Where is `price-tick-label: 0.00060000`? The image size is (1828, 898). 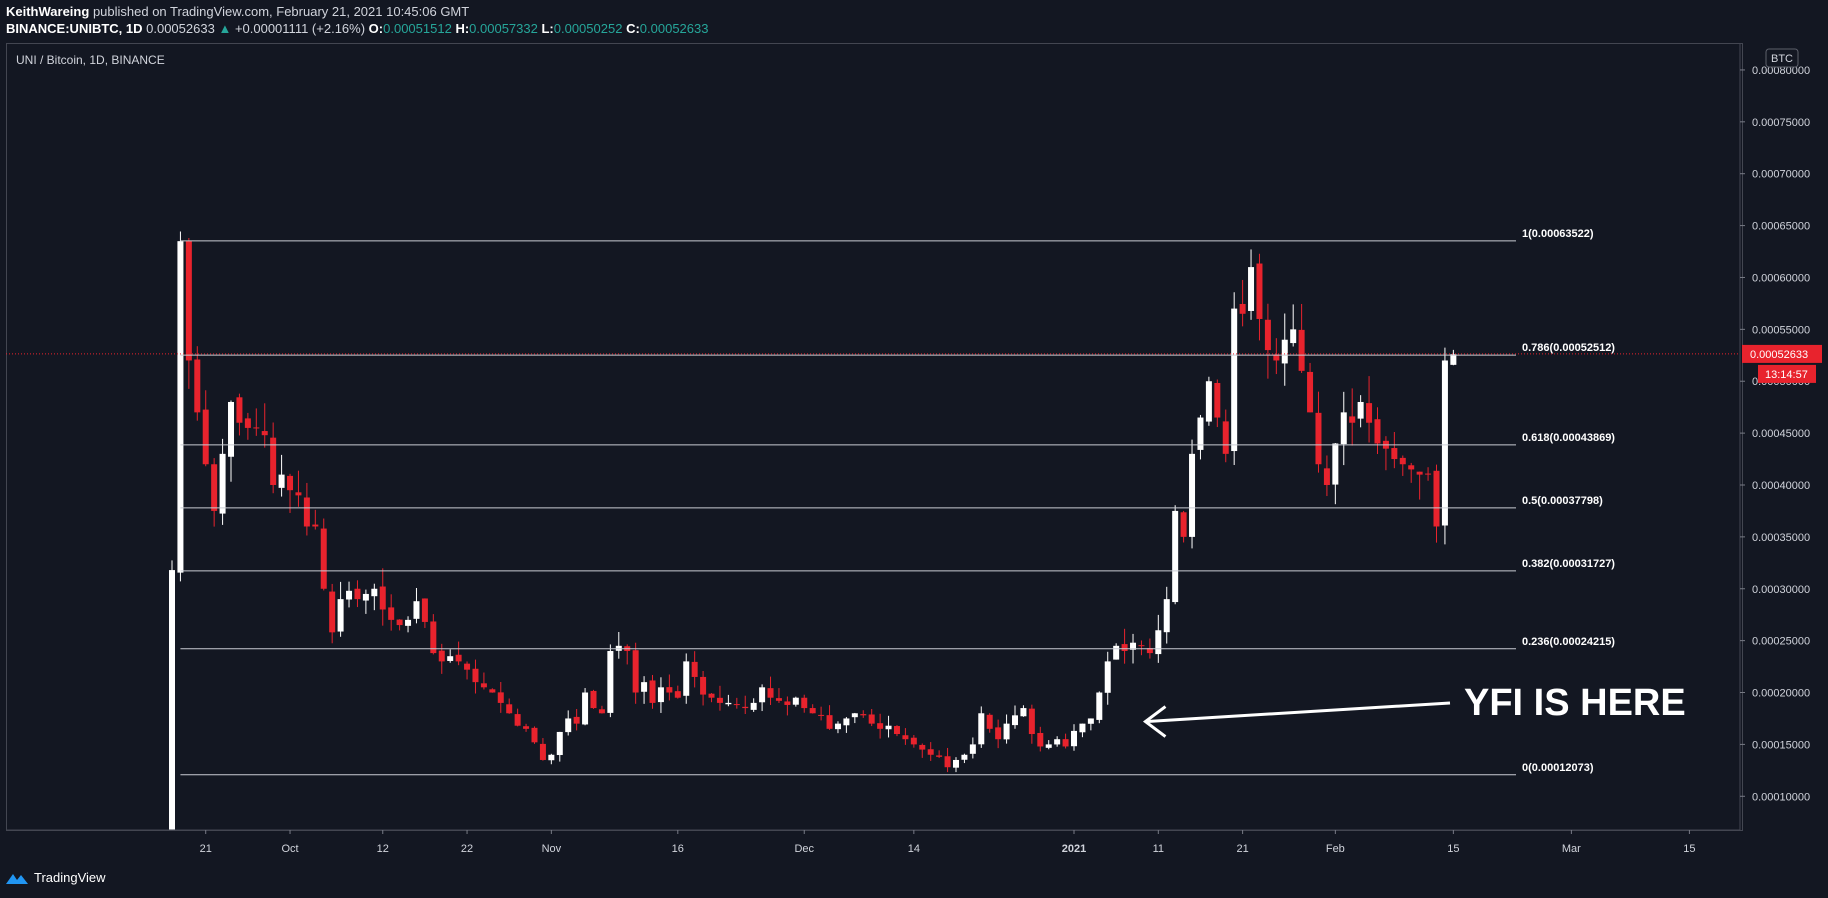
price-tick-label: 0.00060000 is located at coordinates (1781, 278).